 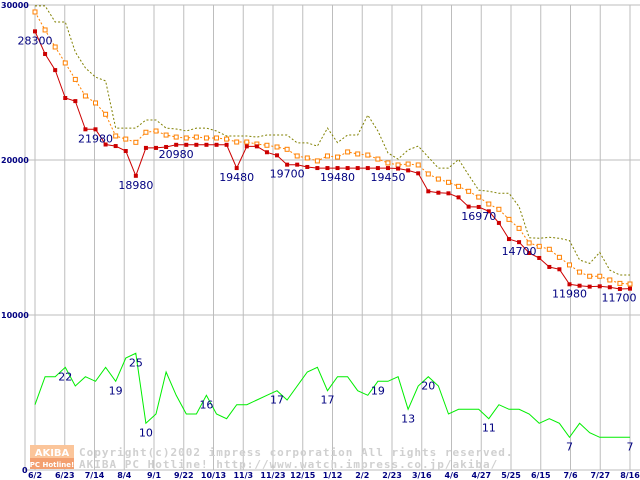 I want to click on x-tick-label: 6/2, so click(x=35, y=475).